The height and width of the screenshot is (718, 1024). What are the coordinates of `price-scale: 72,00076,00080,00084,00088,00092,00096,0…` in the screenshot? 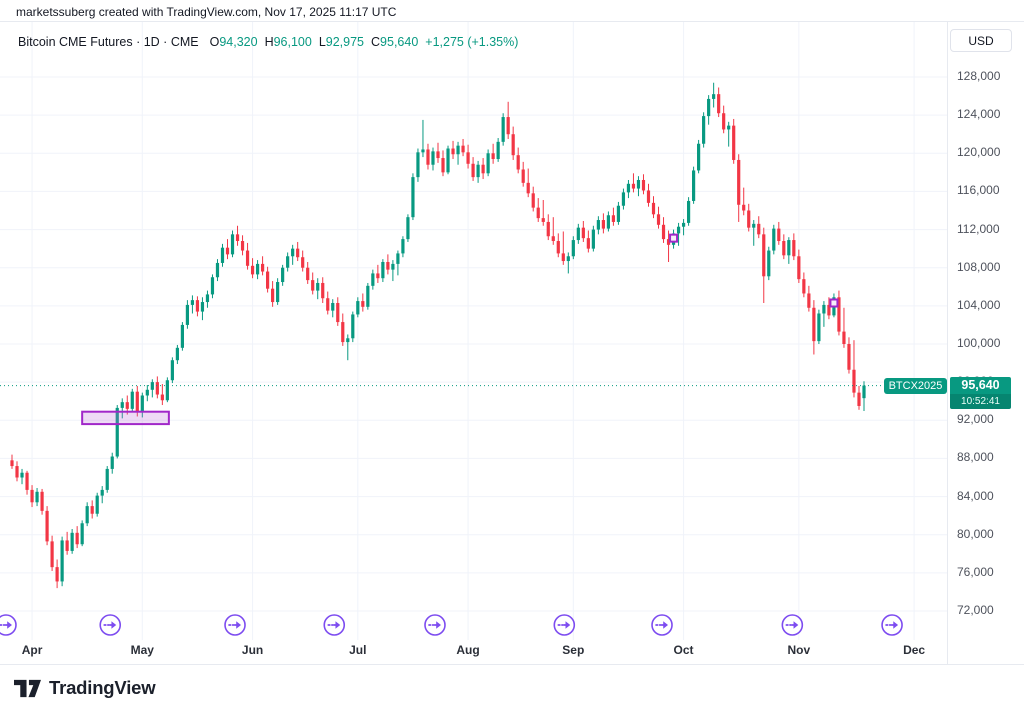 It's located at (988, 359).